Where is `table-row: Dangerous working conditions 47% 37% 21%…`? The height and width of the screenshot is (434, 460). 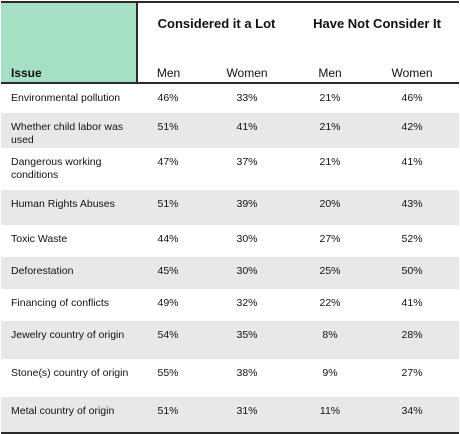
table-row: Dangerous working conditions 47% 37% 21%… is located at coordinates (230, 169).